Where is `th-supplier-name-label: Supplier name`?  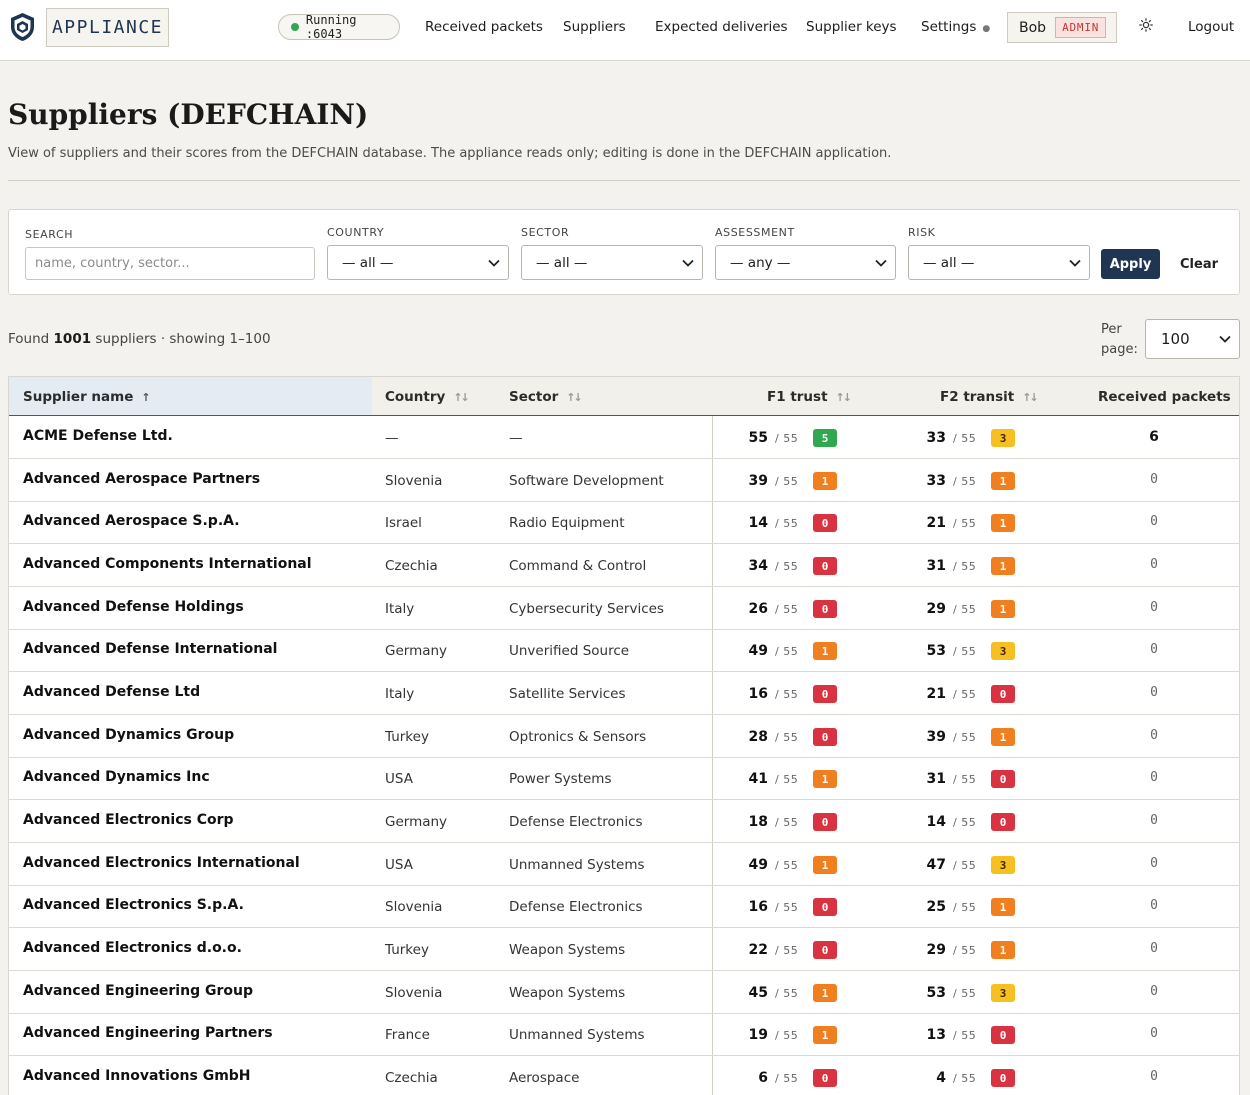 th-supplier-name-label: Supplier name is located at coordinates (78, 397).